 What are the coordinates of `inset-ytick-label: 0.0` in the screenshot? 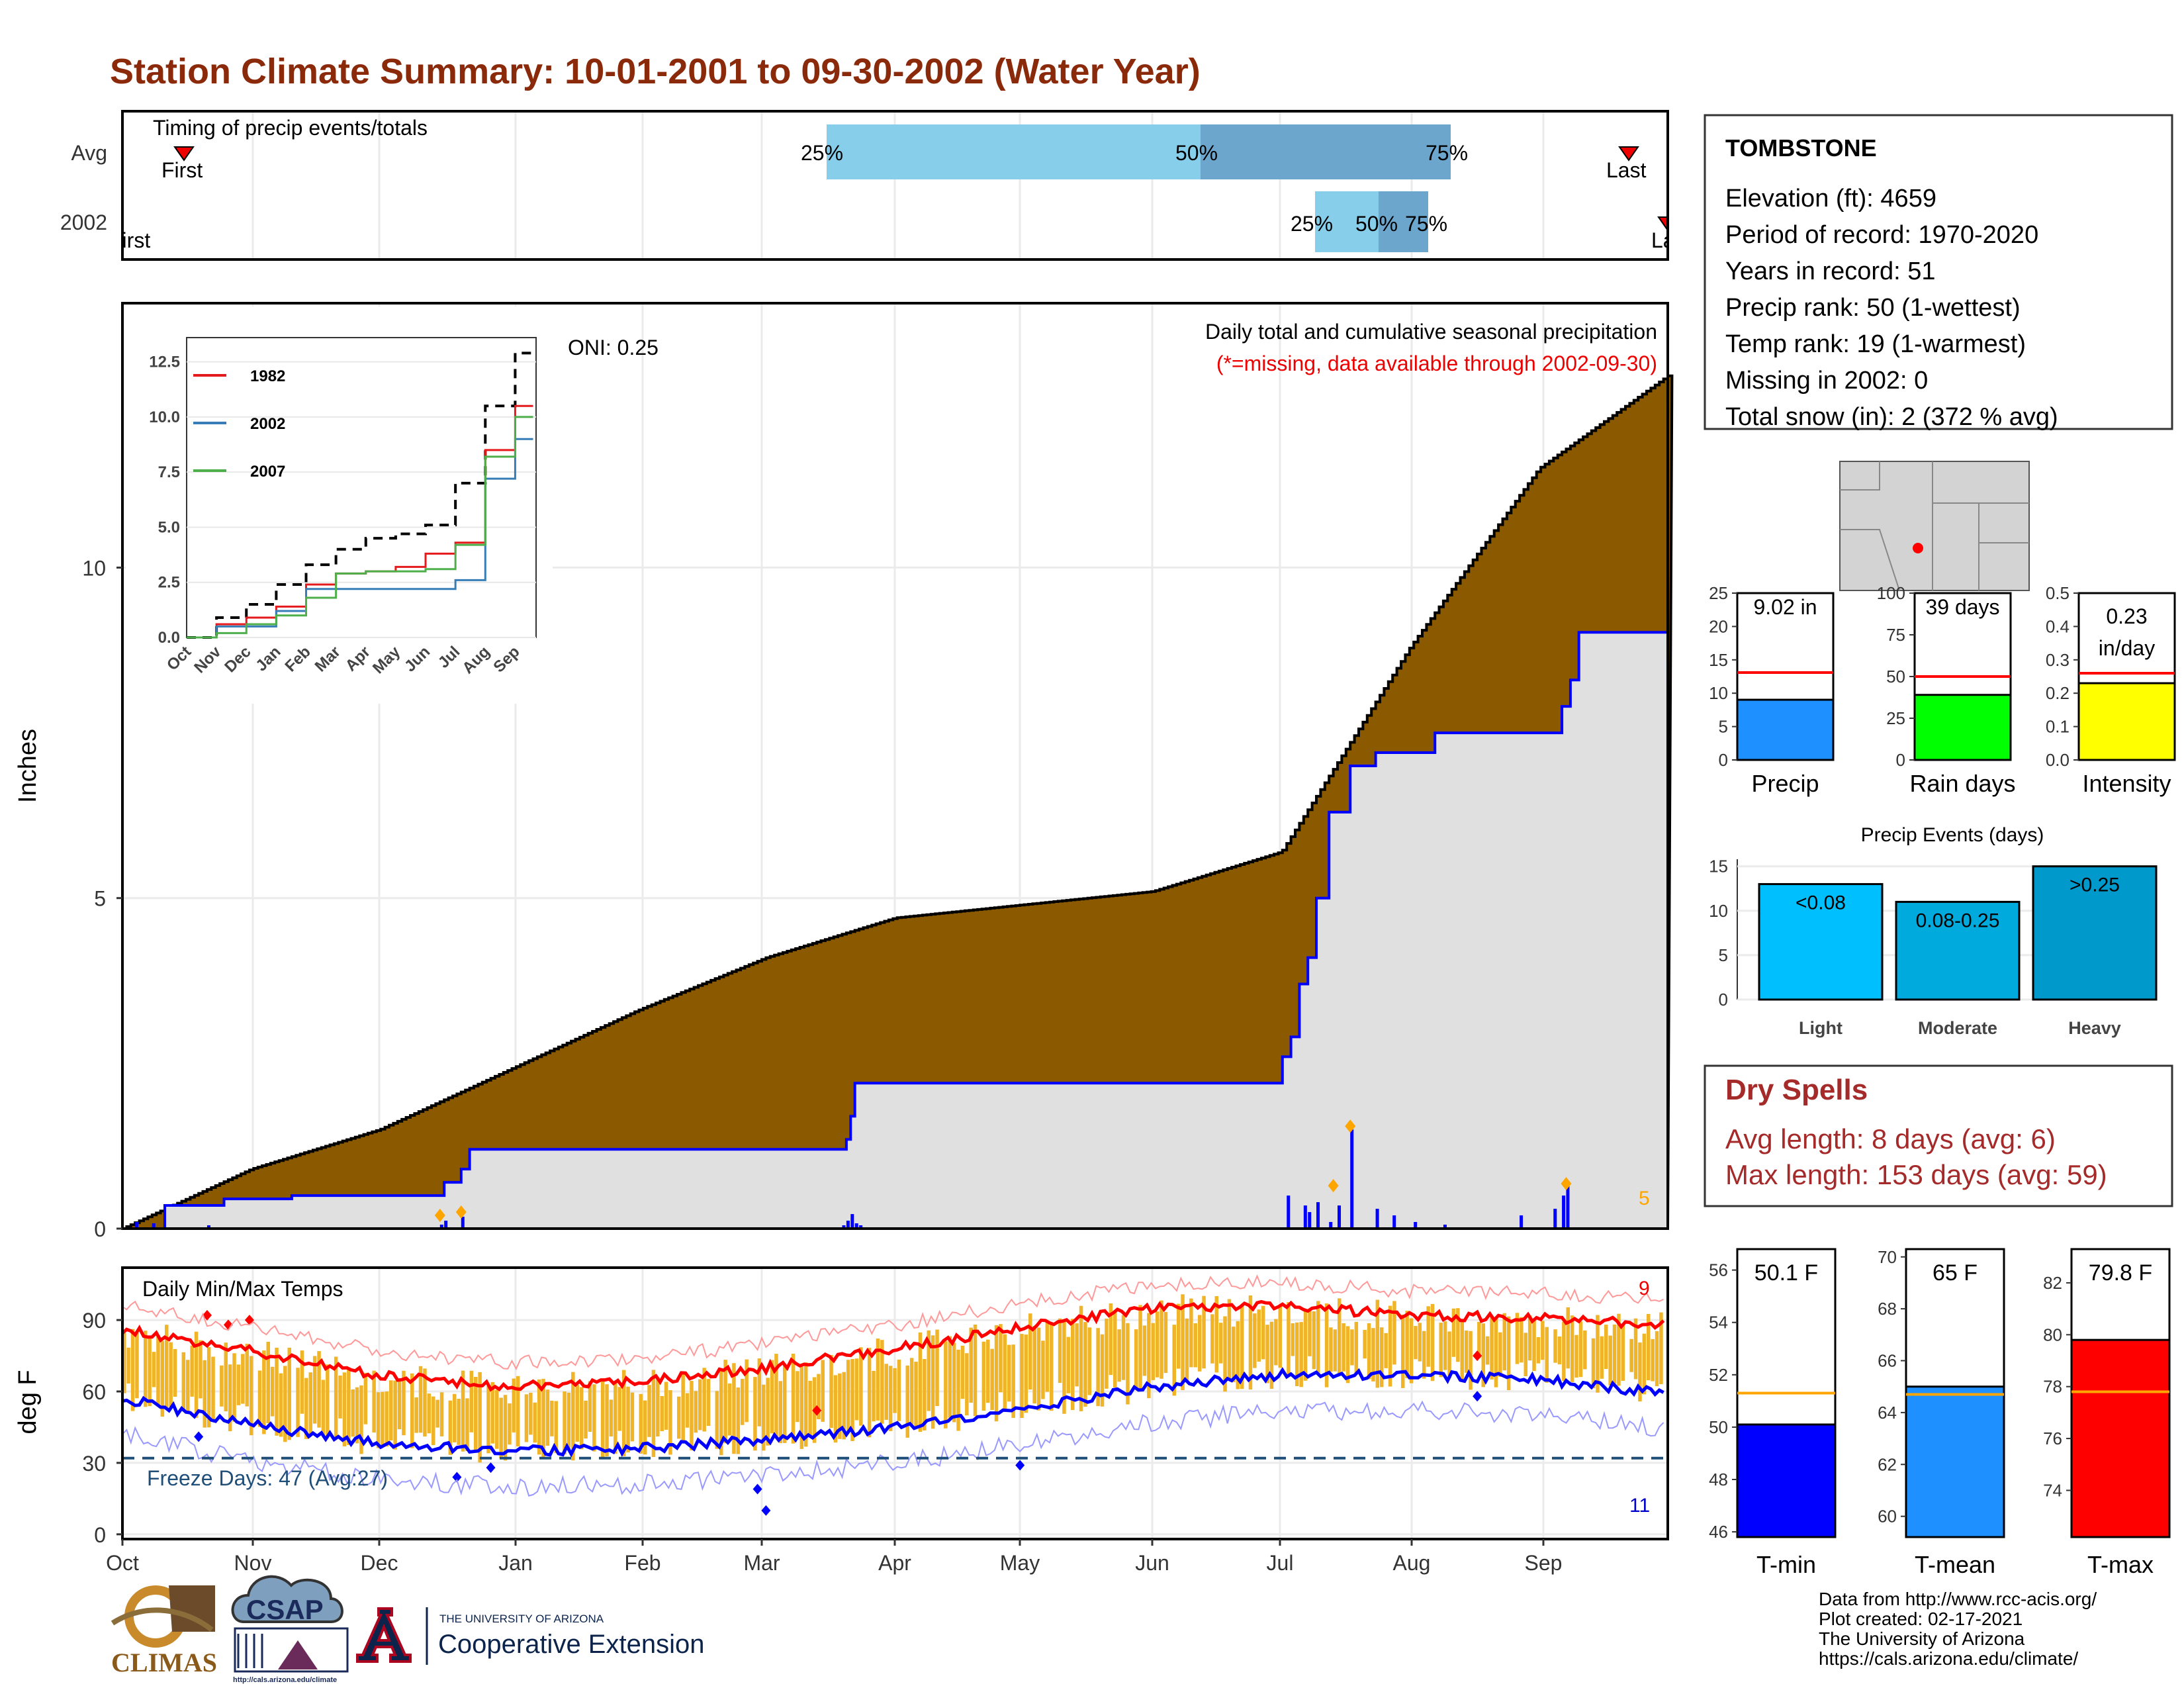 It's located at (169, 638).